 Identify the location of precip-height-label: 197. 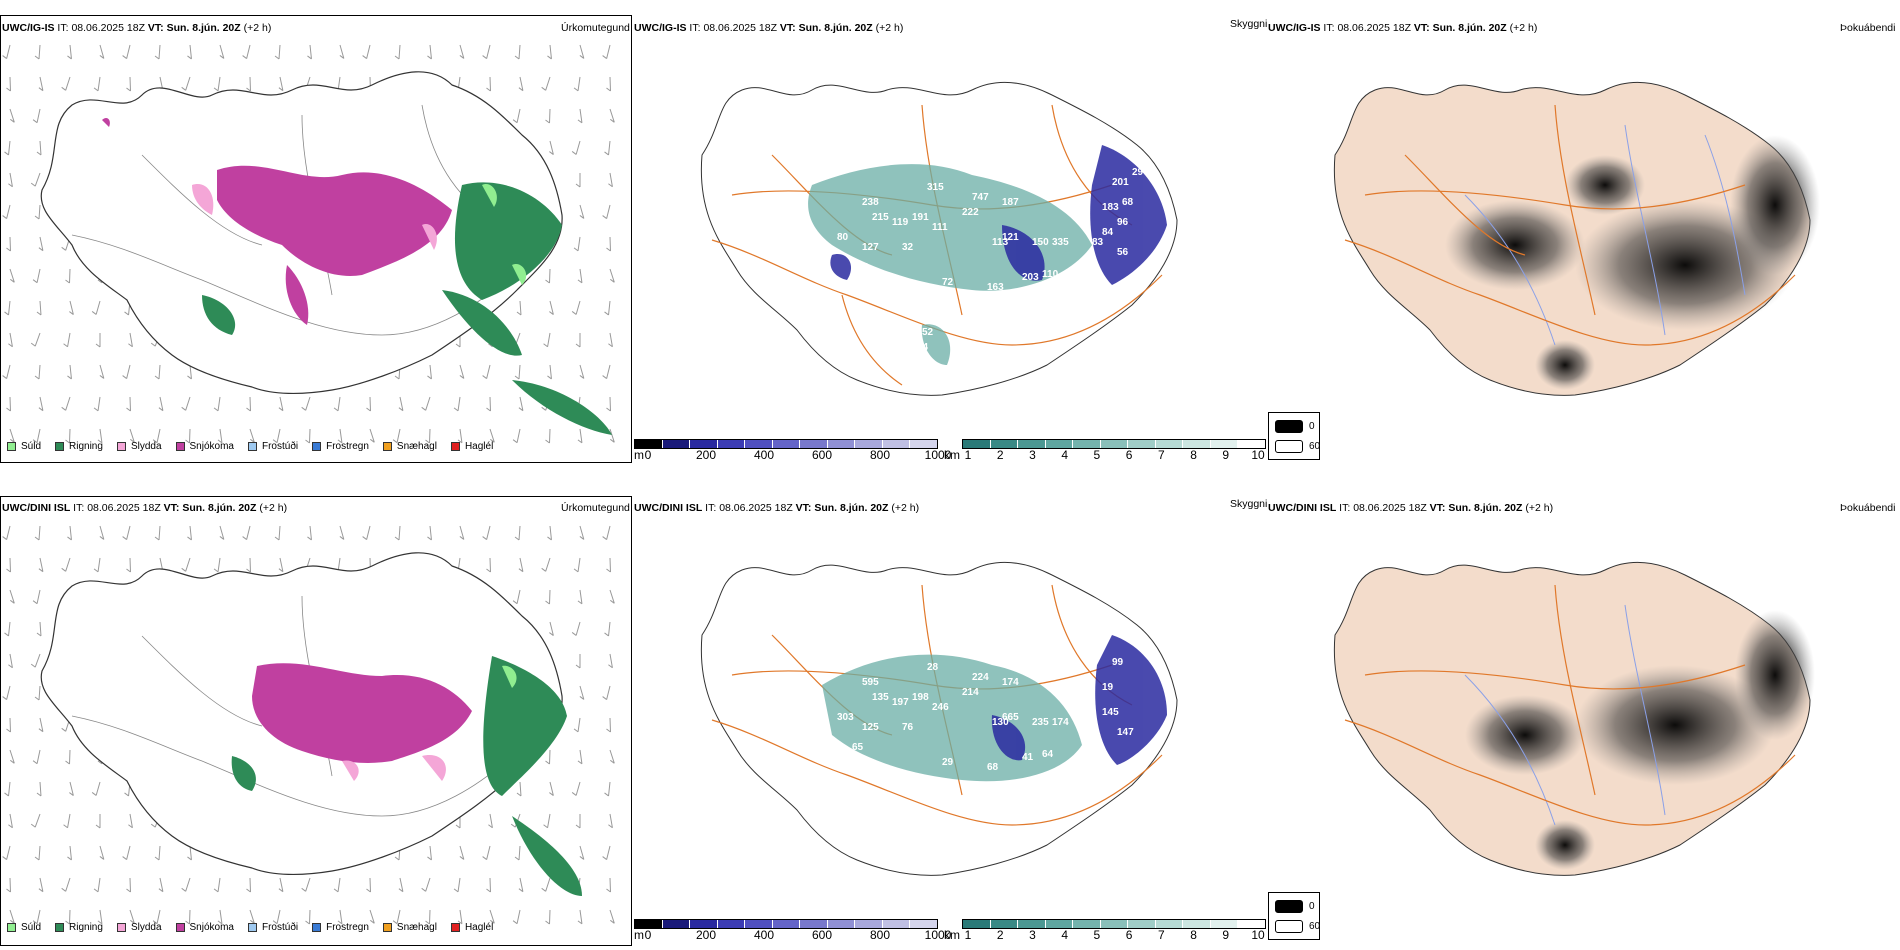
(900, 702).